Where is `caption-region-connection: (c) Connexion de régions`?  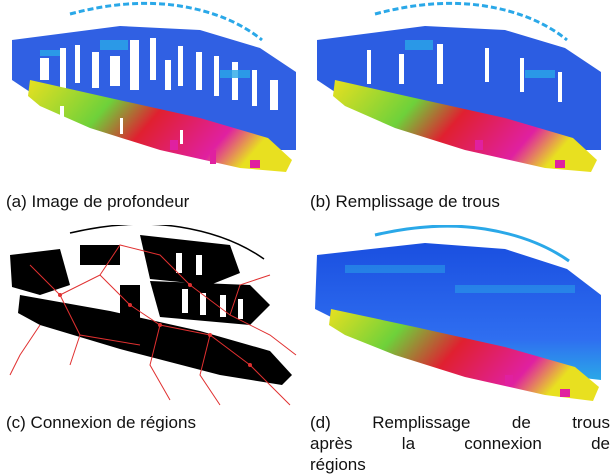 caption-region-connection: (c) Connexion de régions is located at coordinates (101, 422).